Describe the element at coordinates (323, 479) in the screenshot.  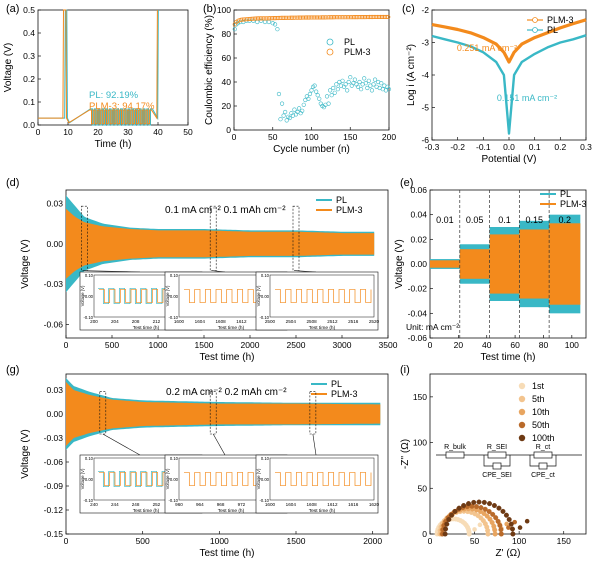
I see `inset-plm-trace` at that location.